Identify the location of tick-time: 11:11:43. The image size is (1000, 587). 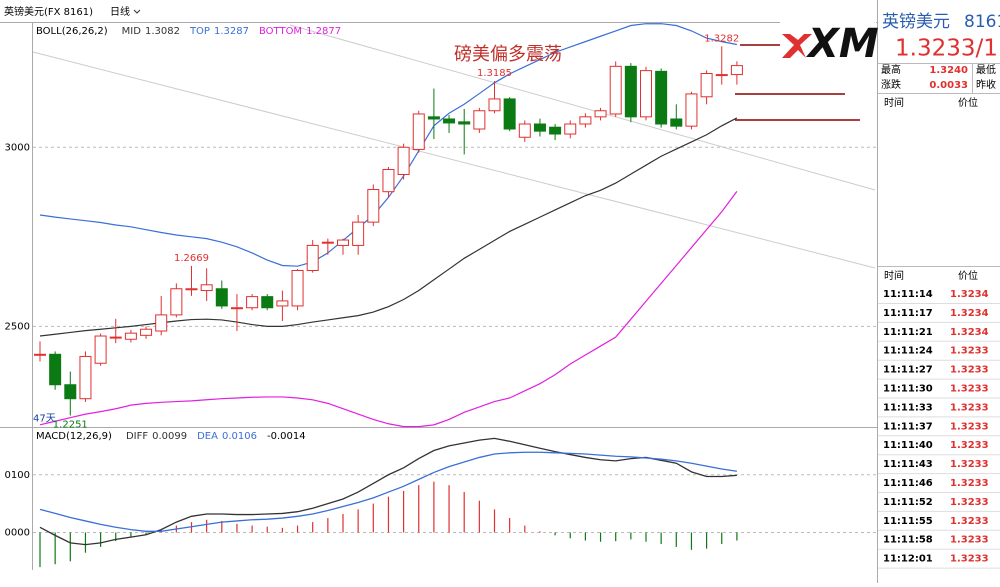
(908, 464).